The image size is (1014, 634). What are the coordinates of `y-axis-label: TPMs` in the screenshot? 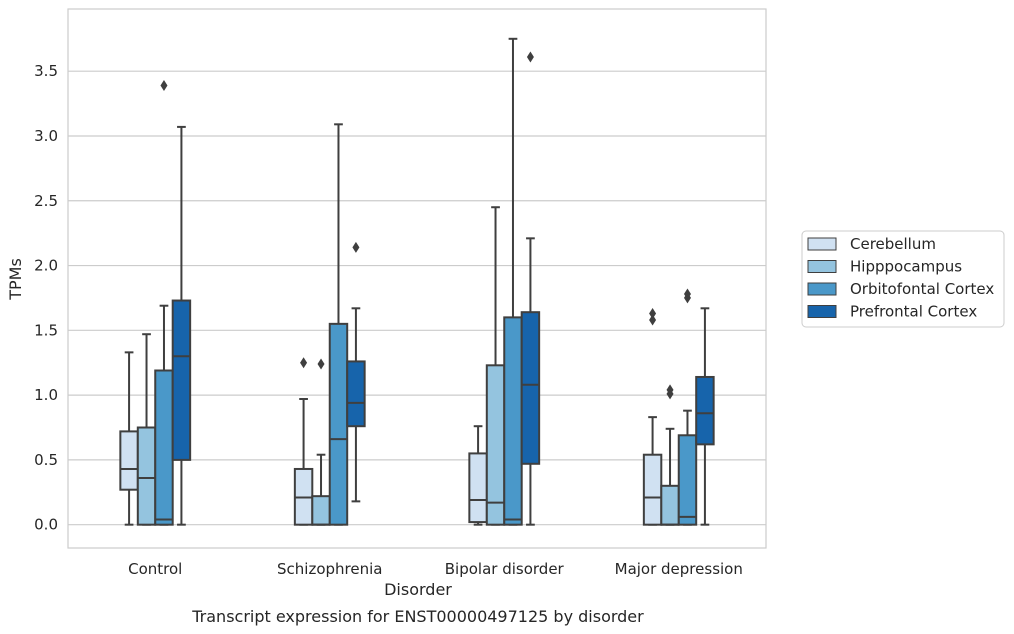 It's located at (15, 279).